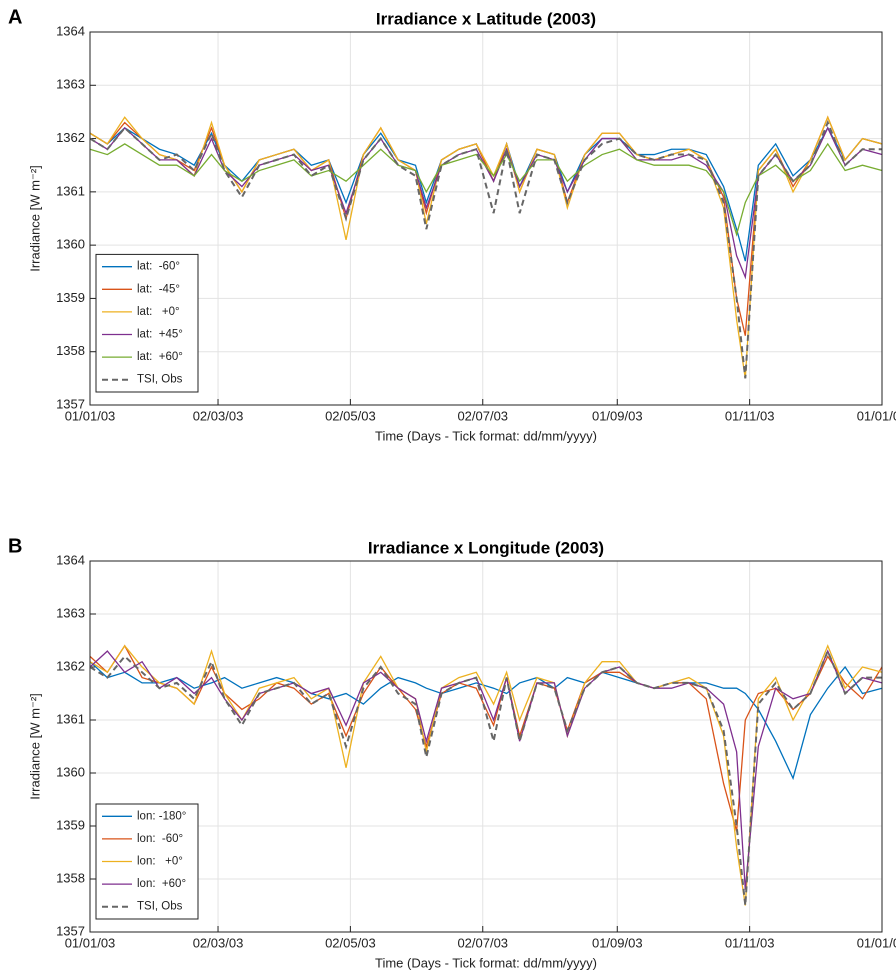  What do you see at coordinates (160, 839) in the screenshot?
I see `legend-label: lon: -60°` at bounding box center [160, 839].